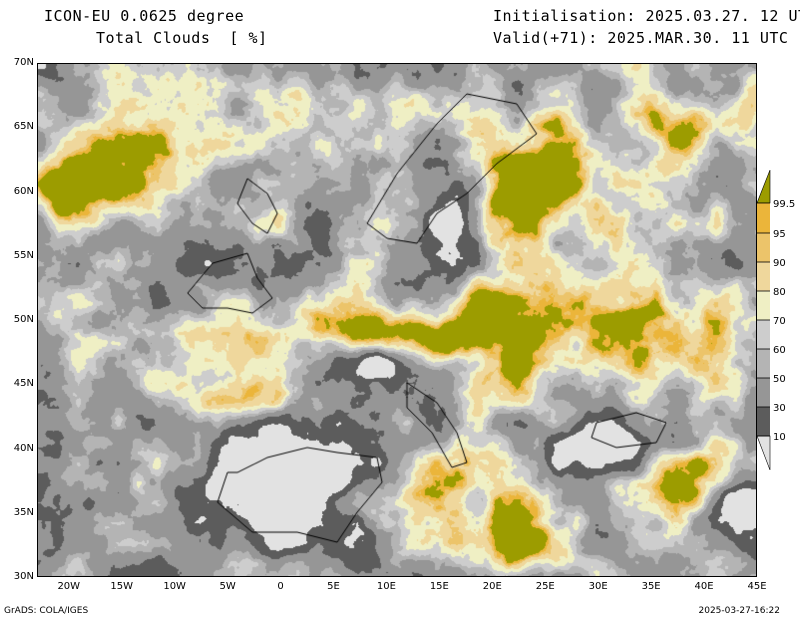 The image size is (800, 618). What do you see at coordinates (227, 586) in the screenshot?
I see `lon-label: 5W` at bounding box center [227, 586].